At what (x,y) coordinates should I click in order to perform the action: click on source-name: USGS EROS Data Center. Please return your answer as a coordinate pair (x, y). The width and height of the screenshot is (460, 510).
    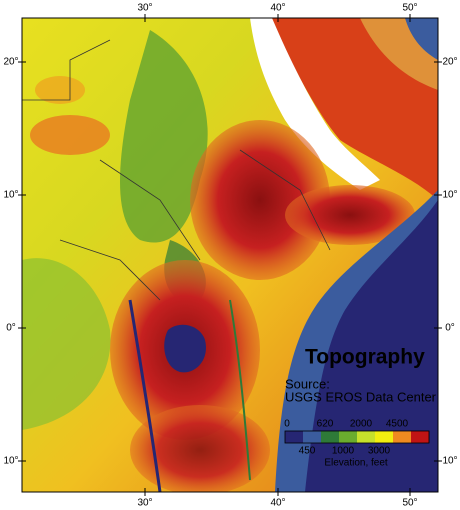
    Looking at the image, I should click on (361, 396).